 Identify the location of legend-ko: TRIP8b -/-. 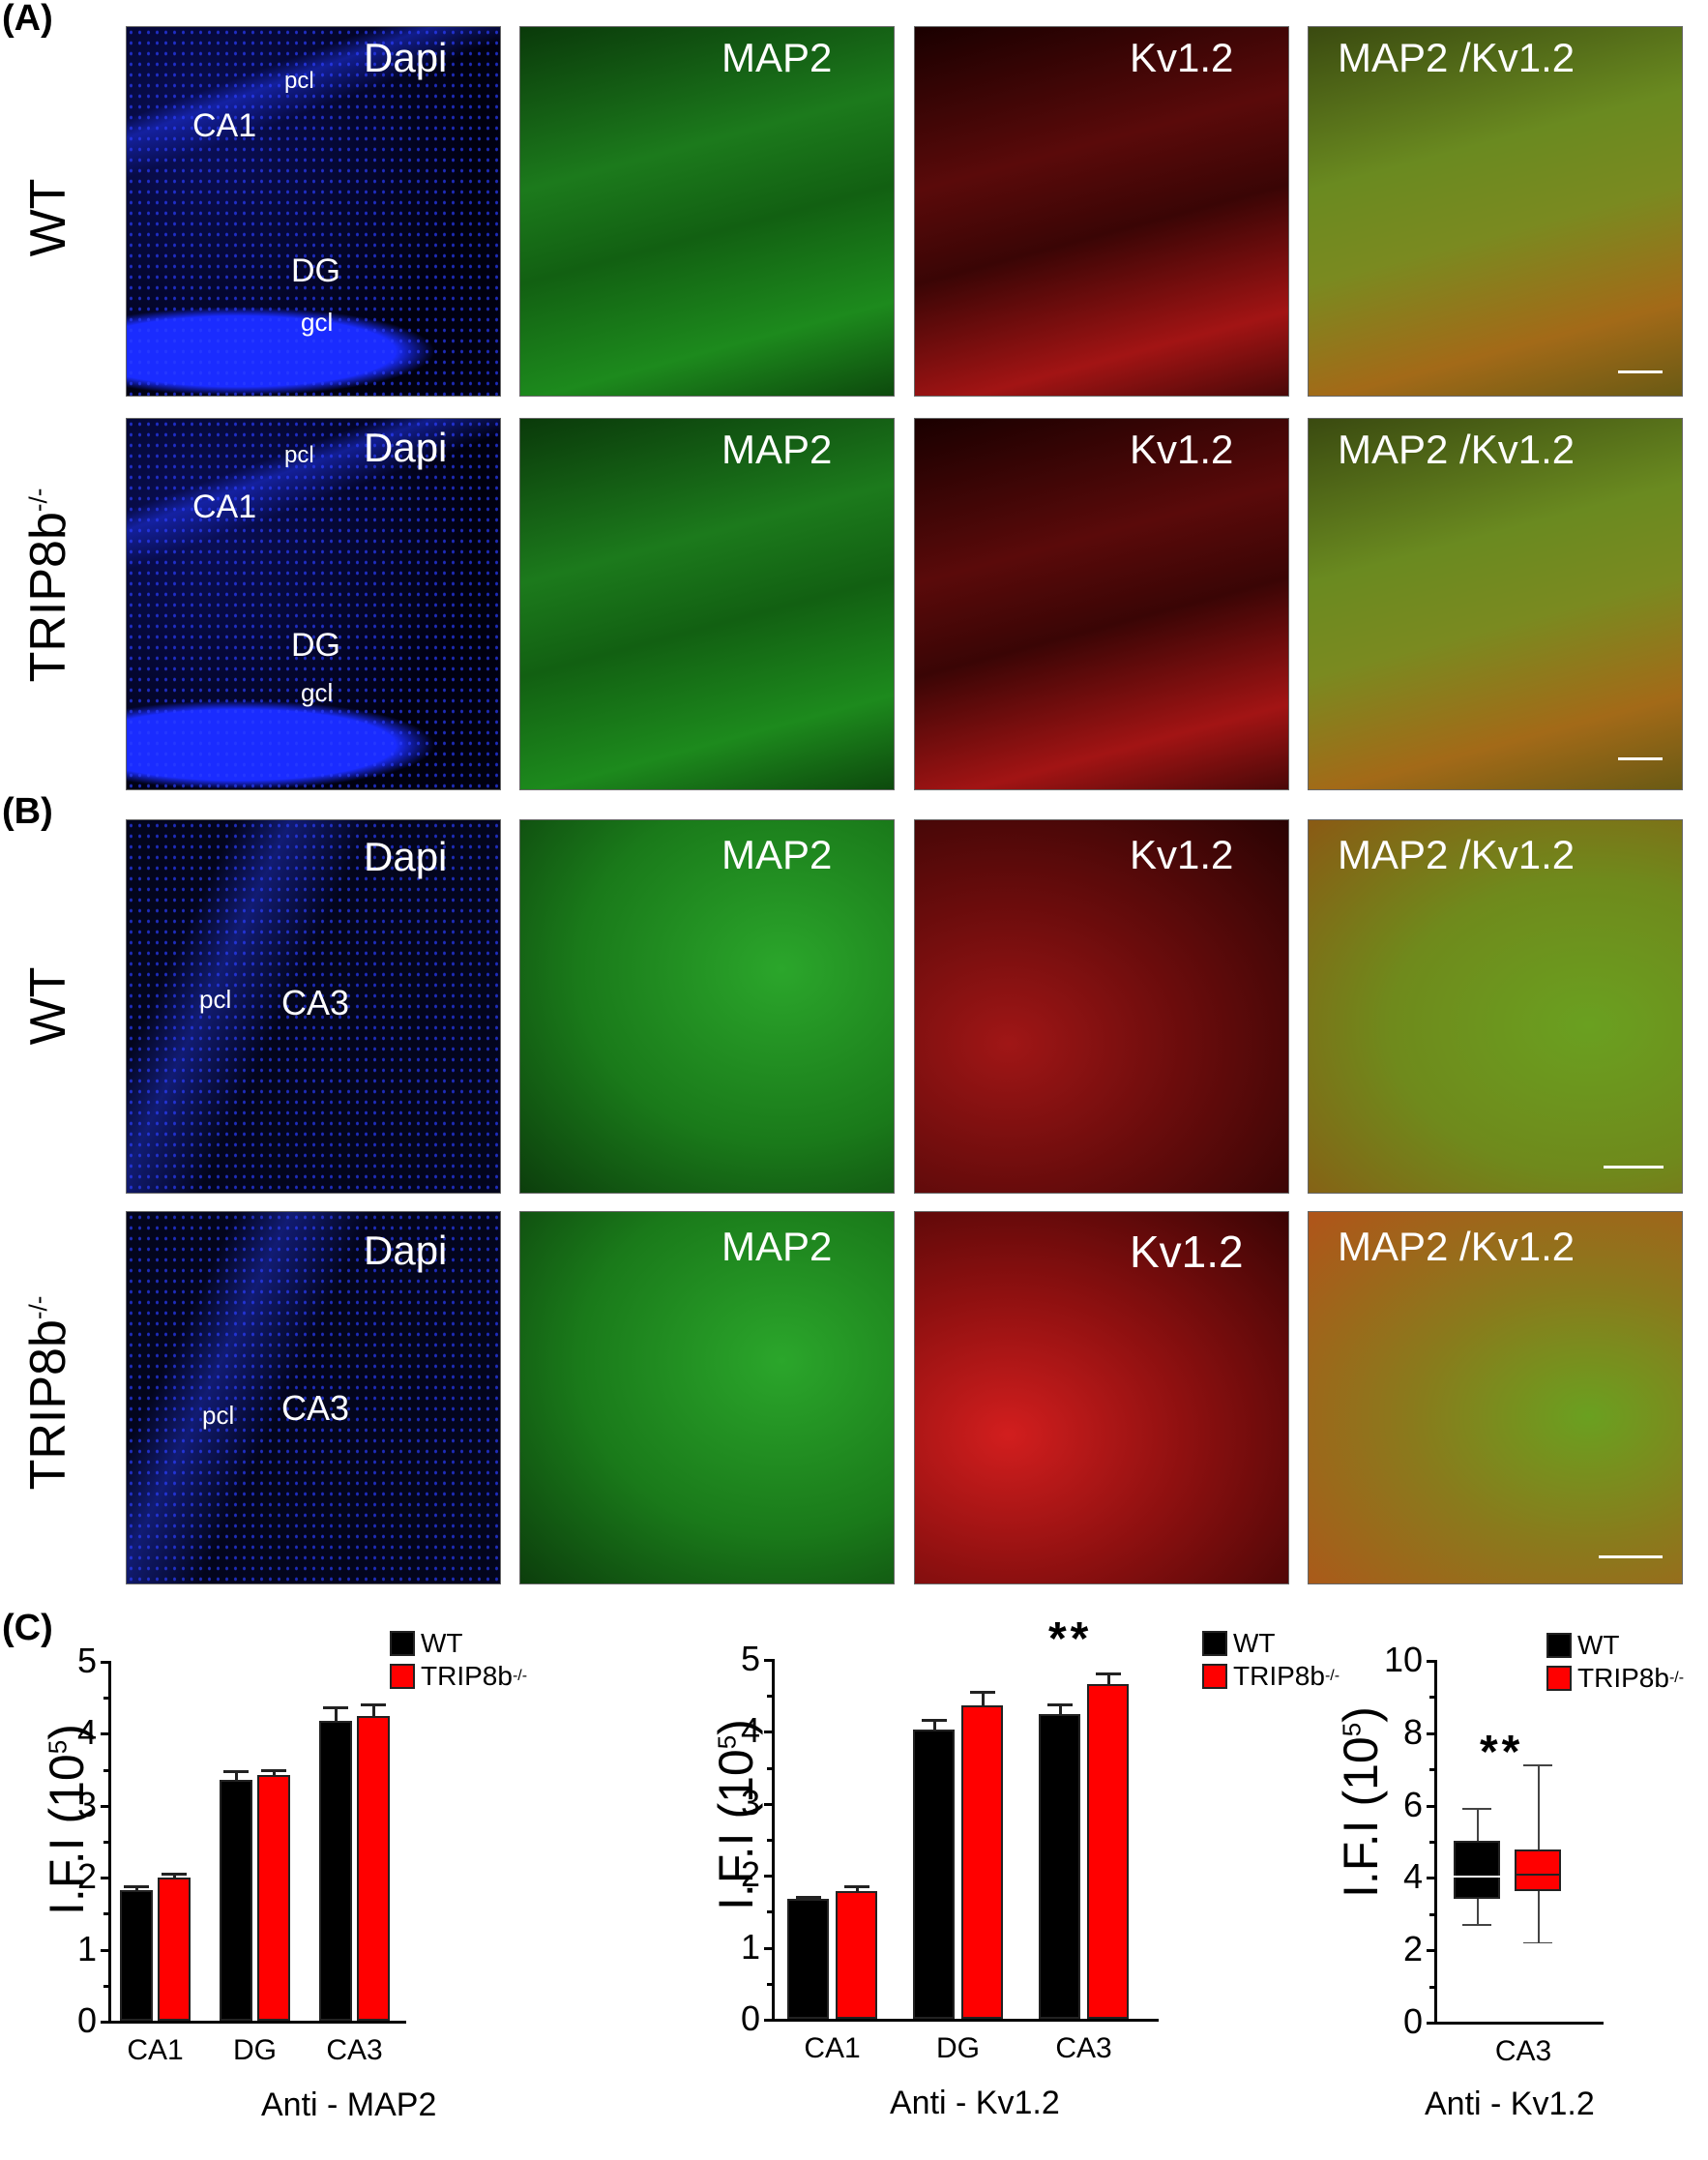
(458, 1676).